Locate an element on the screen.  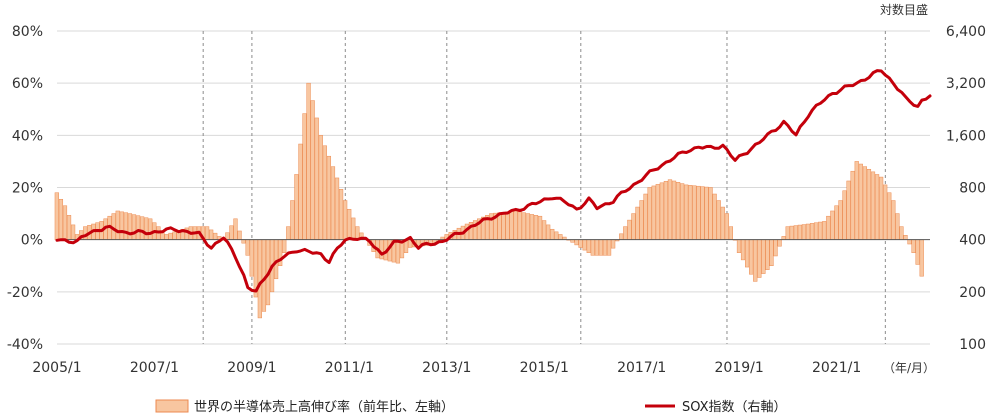
left-tick-label: 40% is located at coordinates (27, 136).